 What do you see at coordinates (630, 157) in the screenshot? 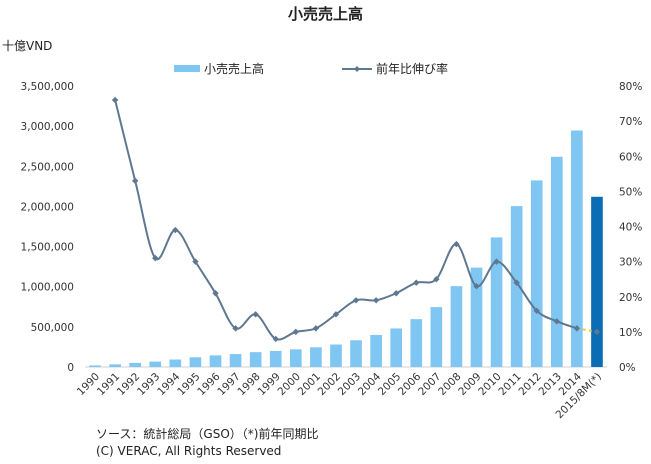
I see `y2-tick-label: 60%` at bounding box center [630, 157].